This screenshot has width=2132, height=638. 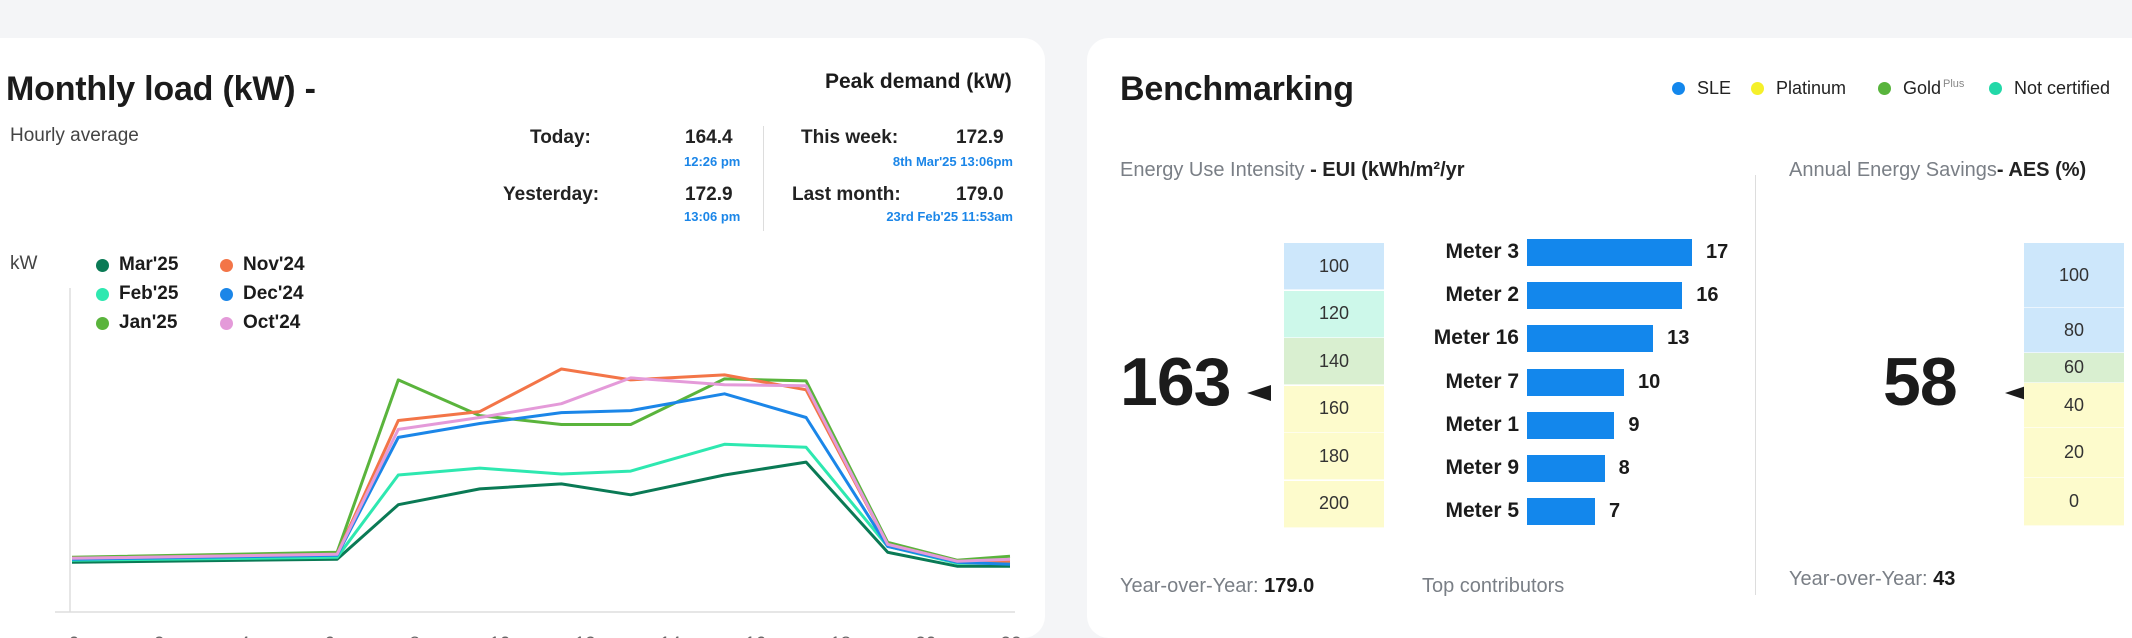 I want to click on today-label: Today:, so click(x=560, y=137).